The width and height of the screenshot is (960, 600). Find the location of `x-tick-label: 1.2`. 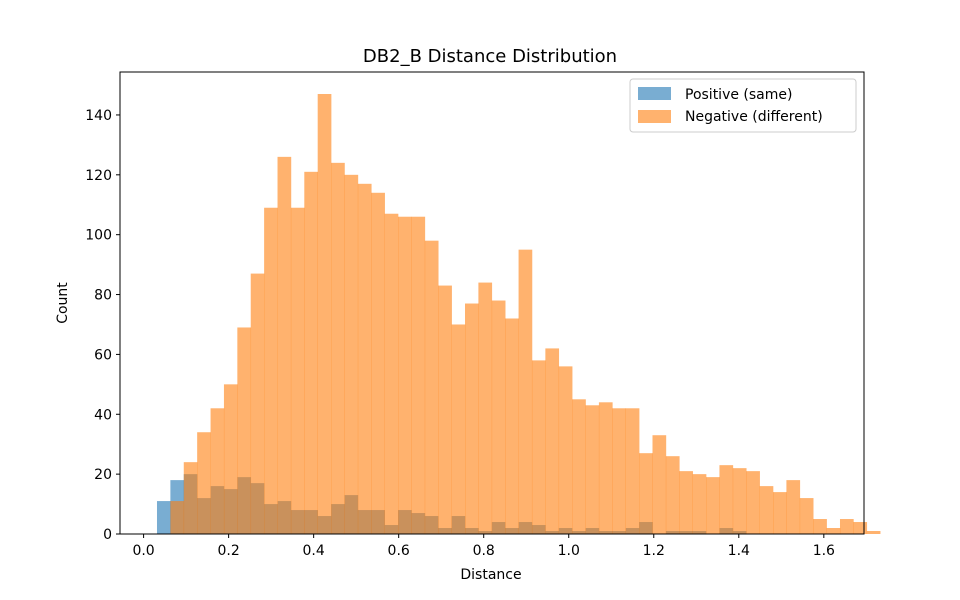

x-tick-label: 1.2 is located at coordinates (654, 551).